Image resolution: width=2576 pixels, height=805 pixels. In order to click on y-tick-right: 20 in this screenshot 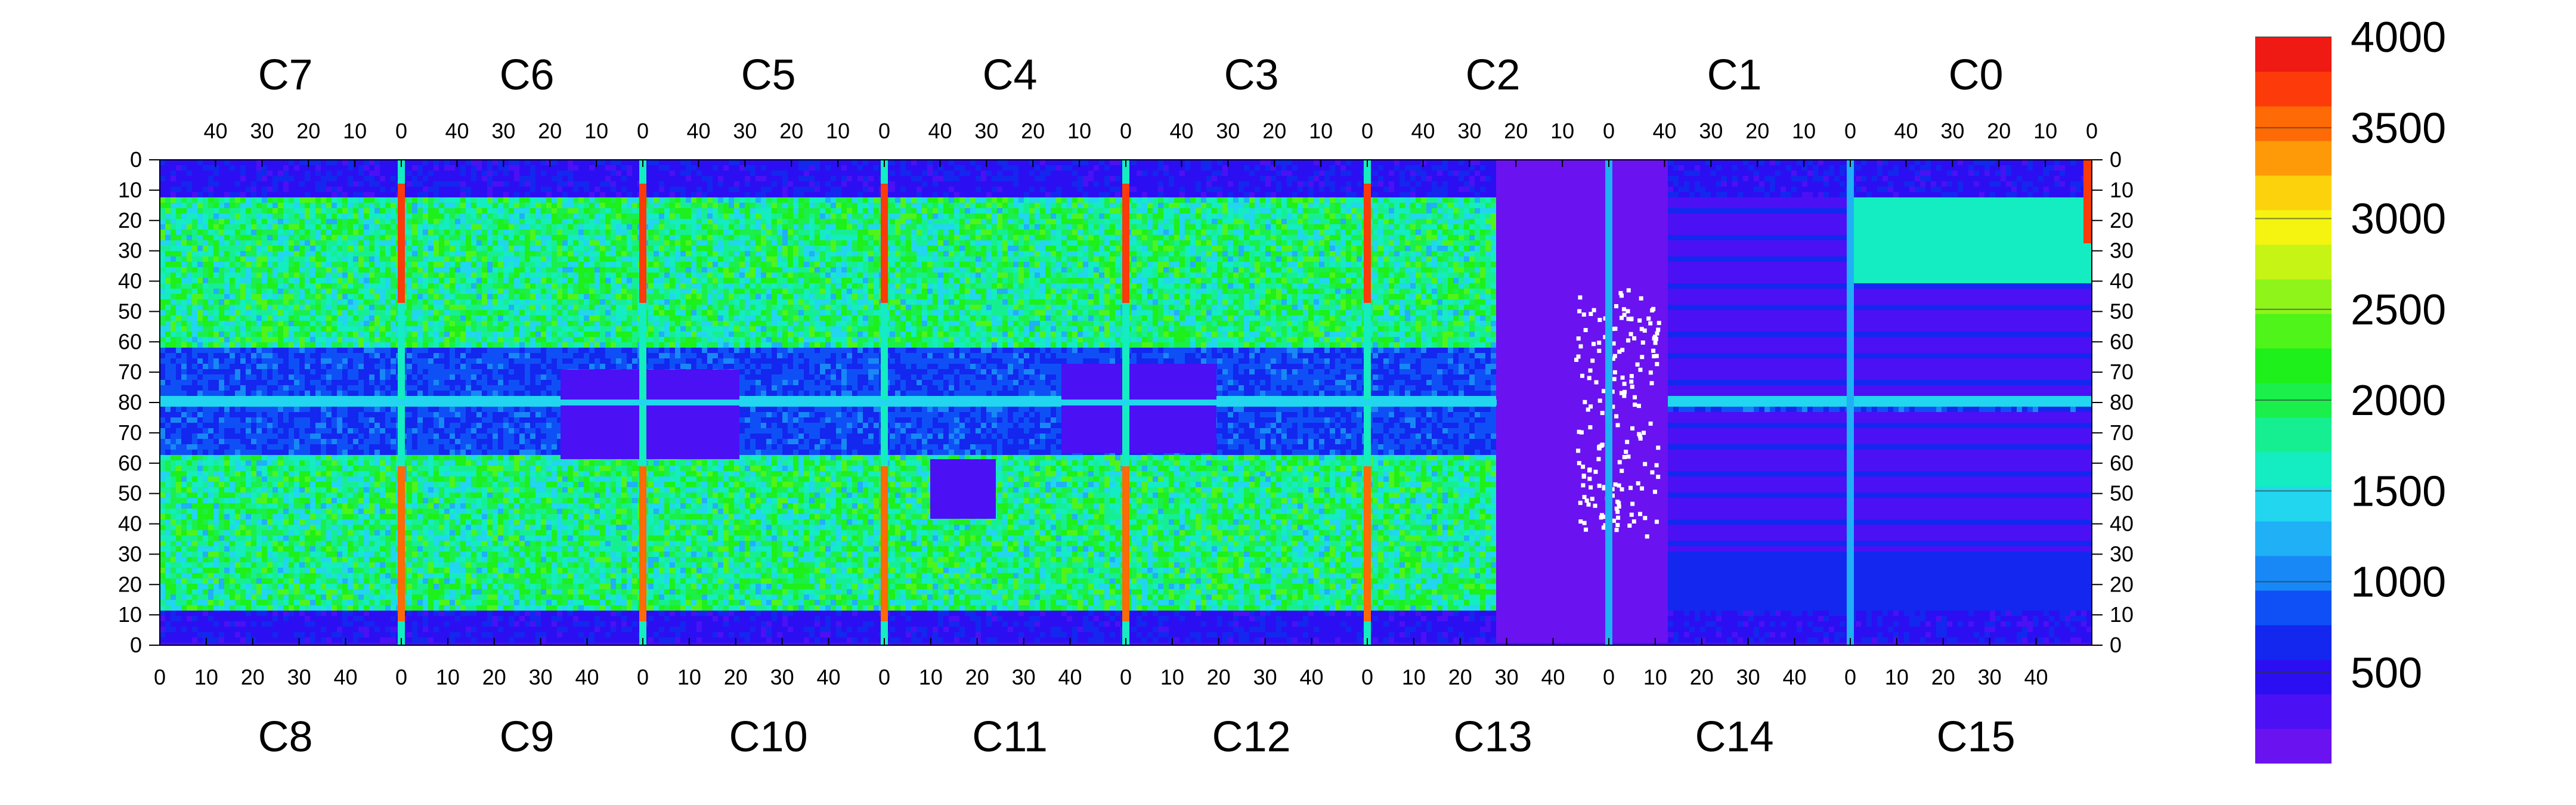, I will do `click(2122, 584)`.